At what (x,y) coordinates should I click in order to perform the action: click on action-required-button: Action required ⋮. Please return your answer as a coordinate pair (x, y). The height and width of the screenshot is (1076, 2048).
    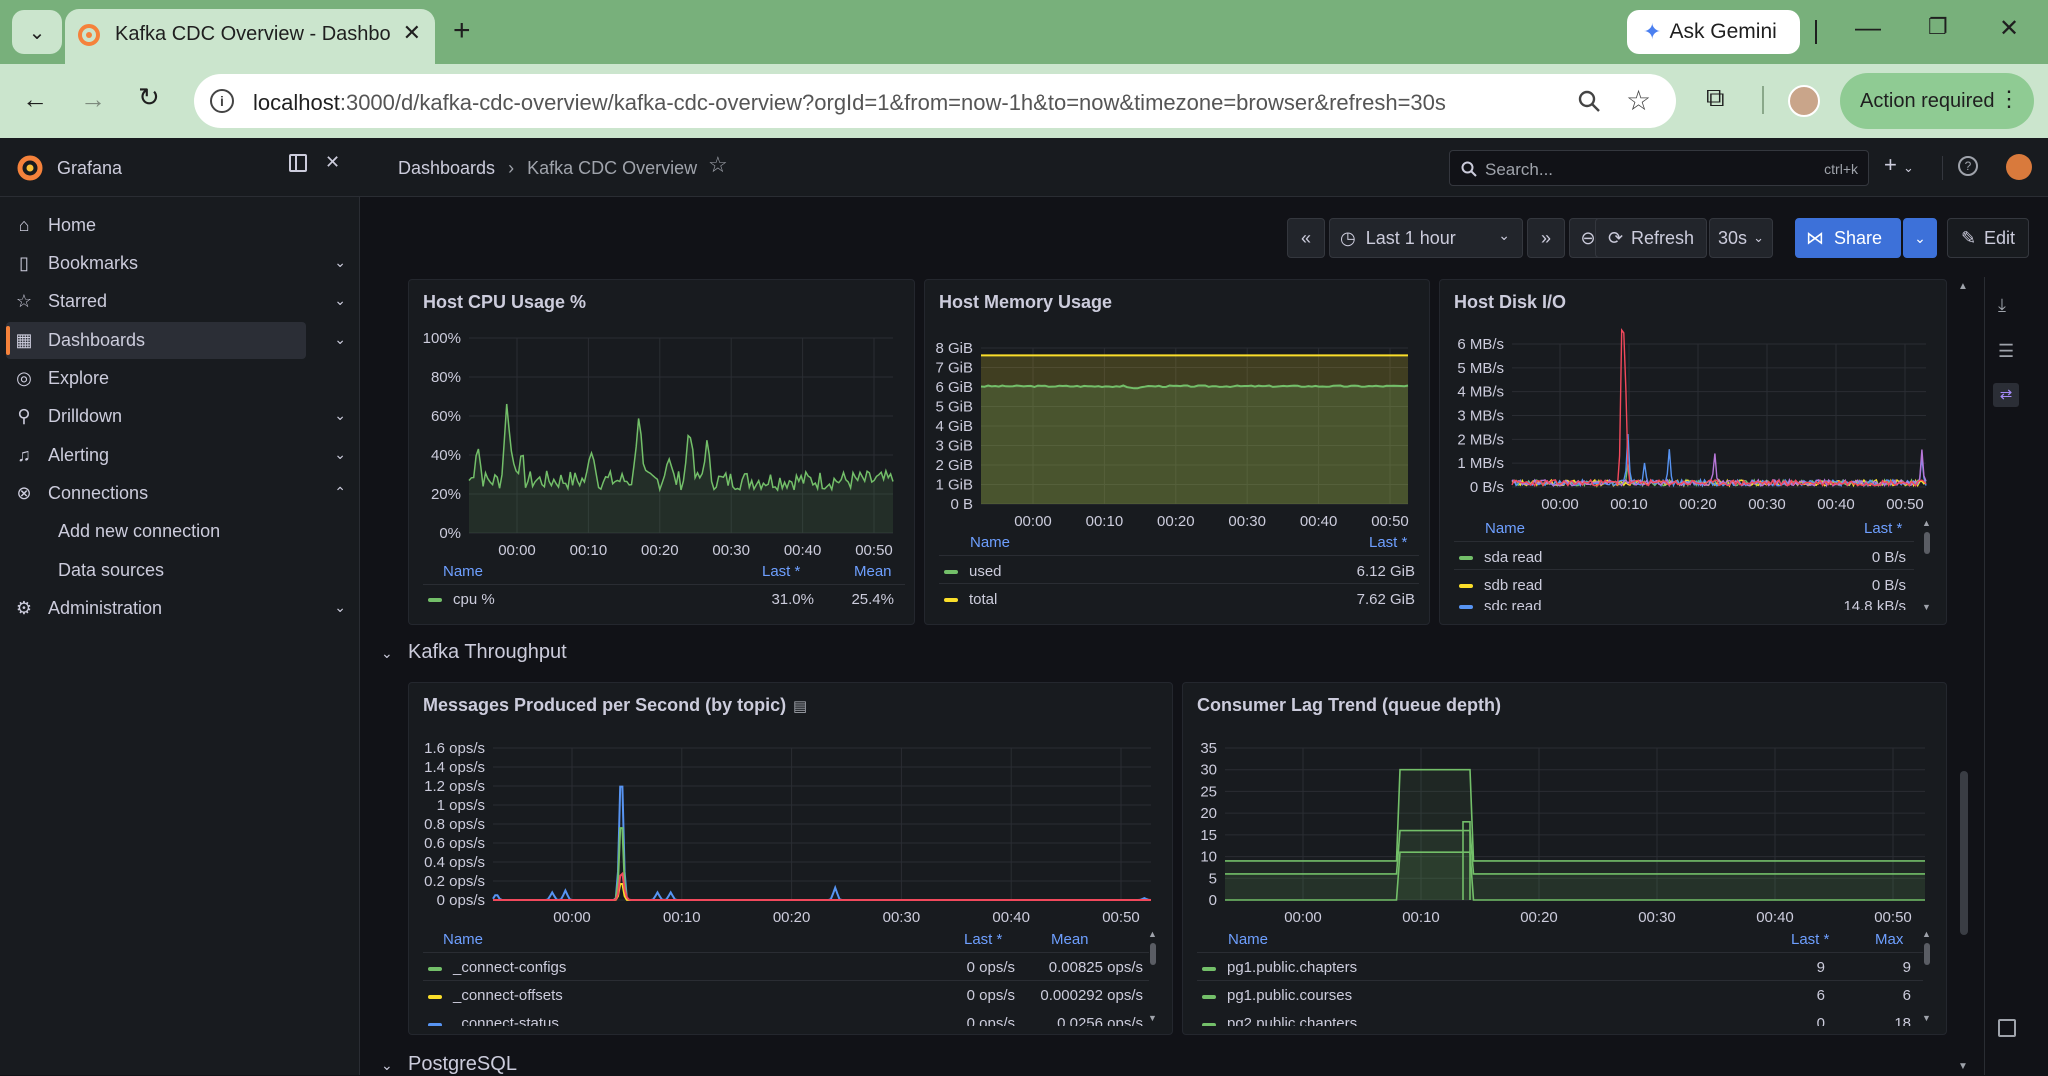
    Looking at the image, I should click on (1937, 101).